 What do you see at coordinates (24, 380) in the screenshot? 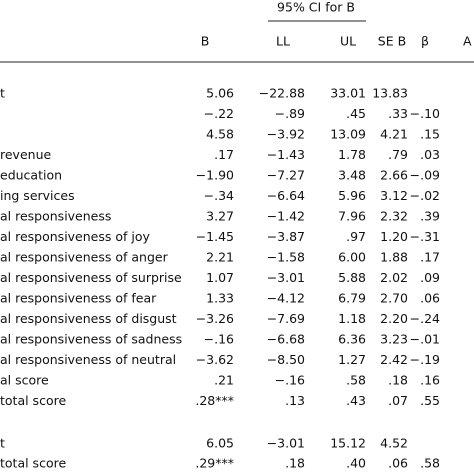
I see `row-label: al score` at bounding box center [24, 380].